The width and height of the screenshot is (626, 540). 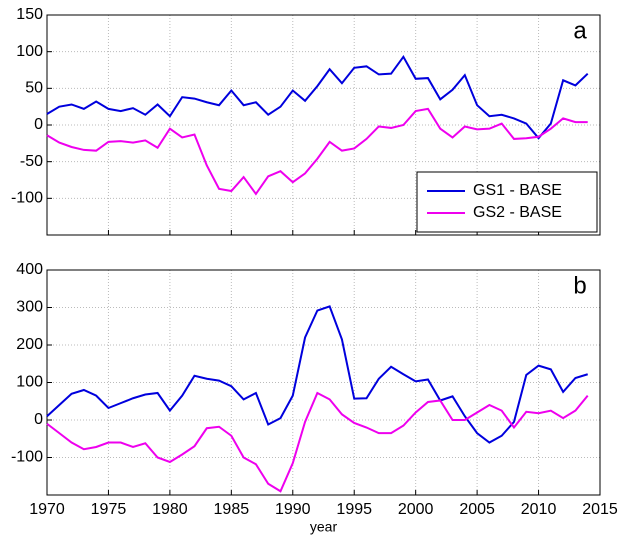 I want to click on x-tick-label: 2005, so click(x=477, y=509).